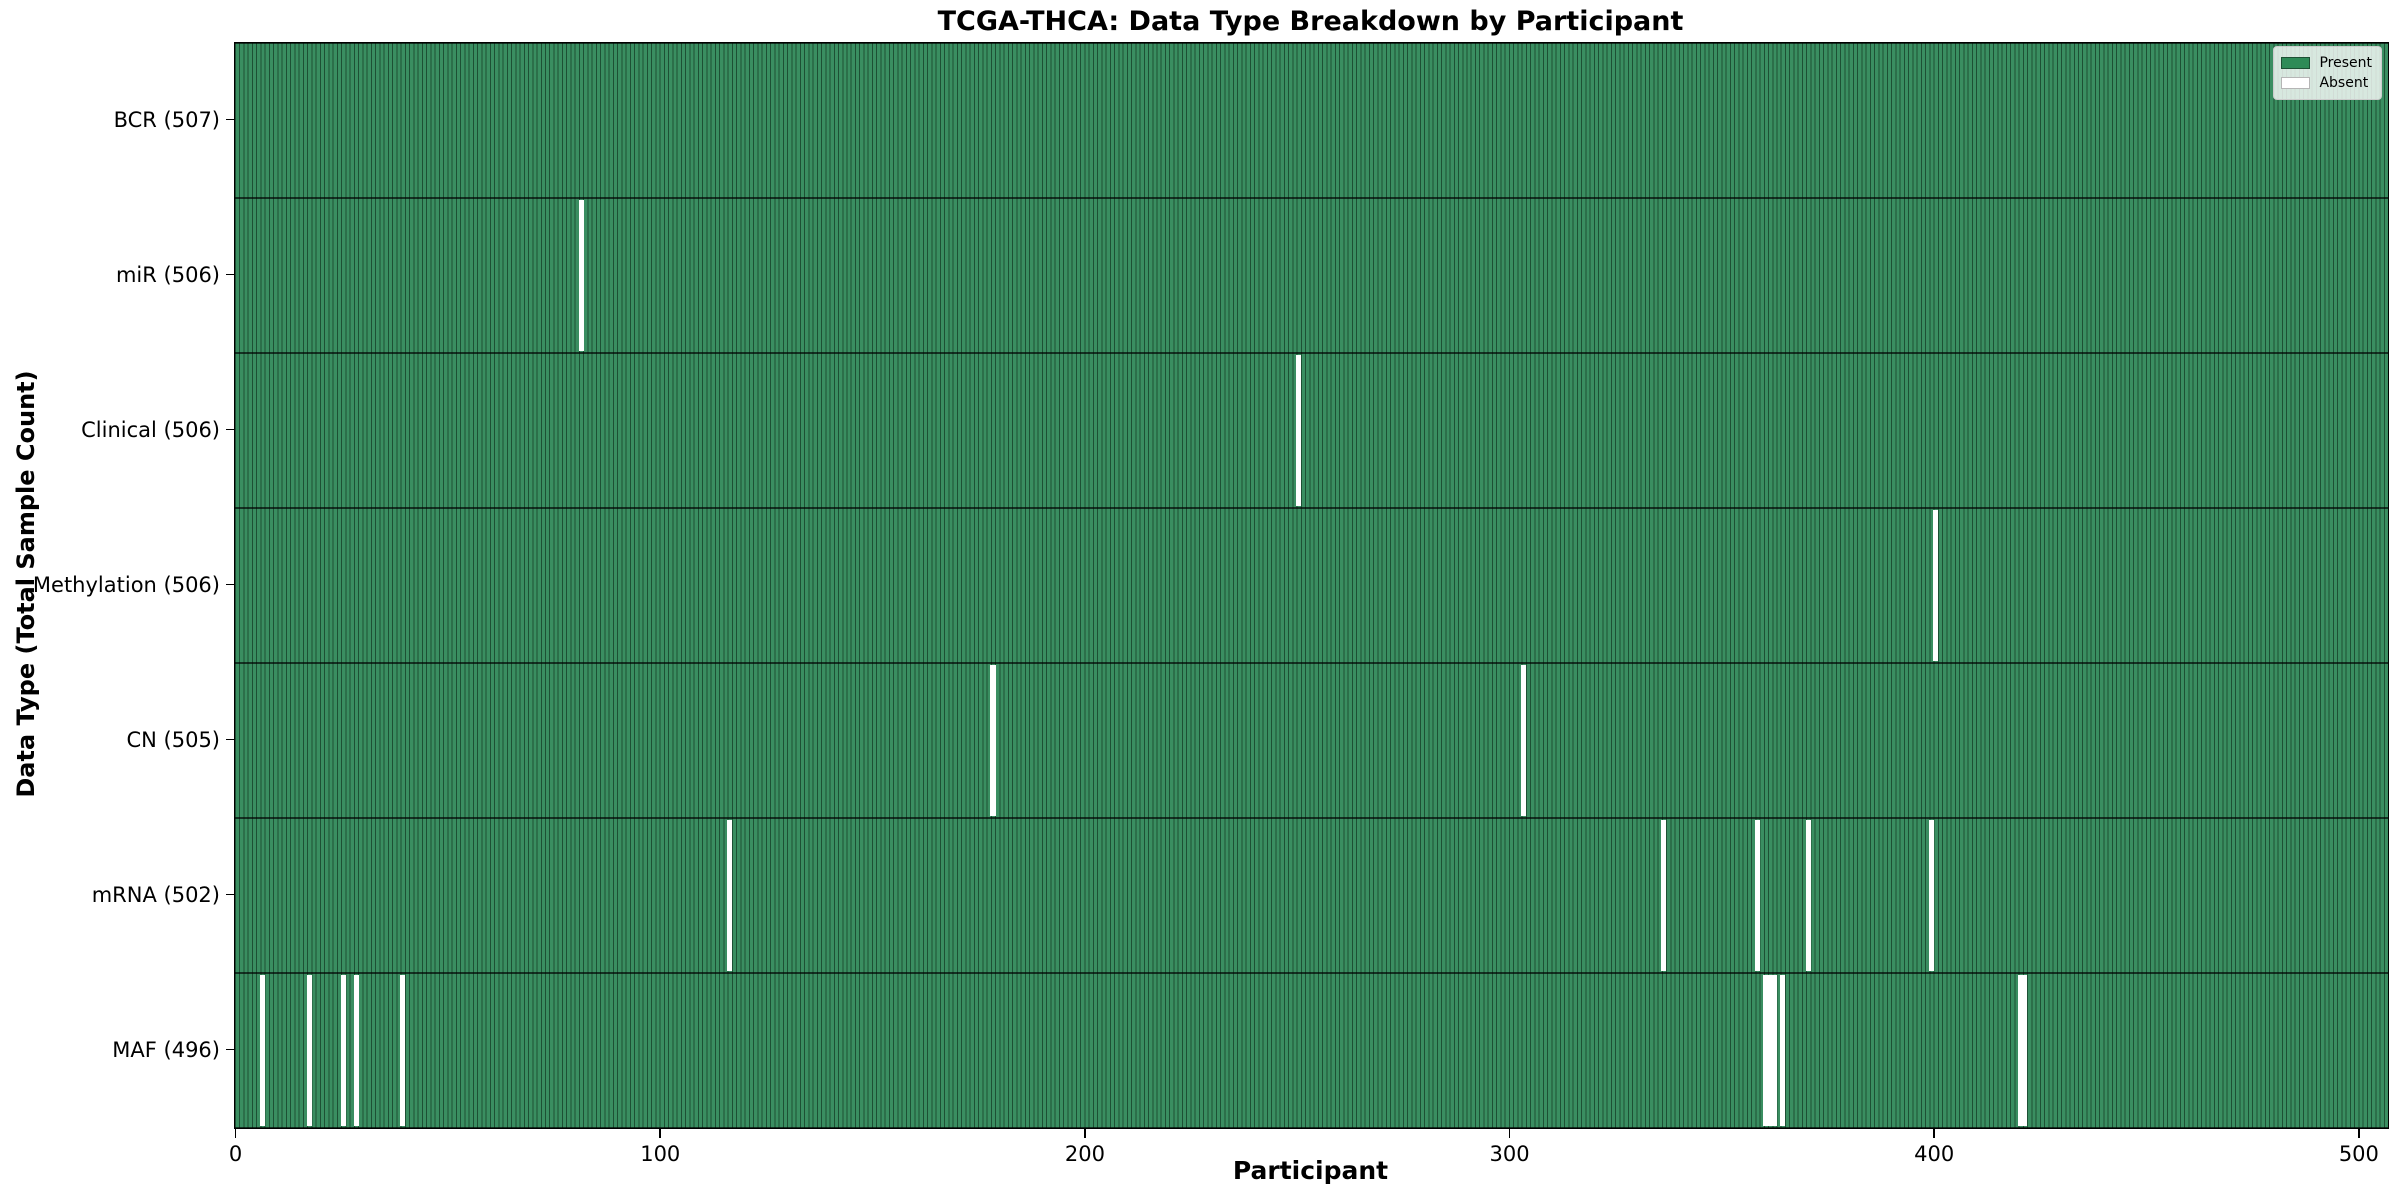  What do you see at coordinates (1311, 275) in the screenshot?
I see `heatmap-row-miR` at bounding box center [1311, 275].